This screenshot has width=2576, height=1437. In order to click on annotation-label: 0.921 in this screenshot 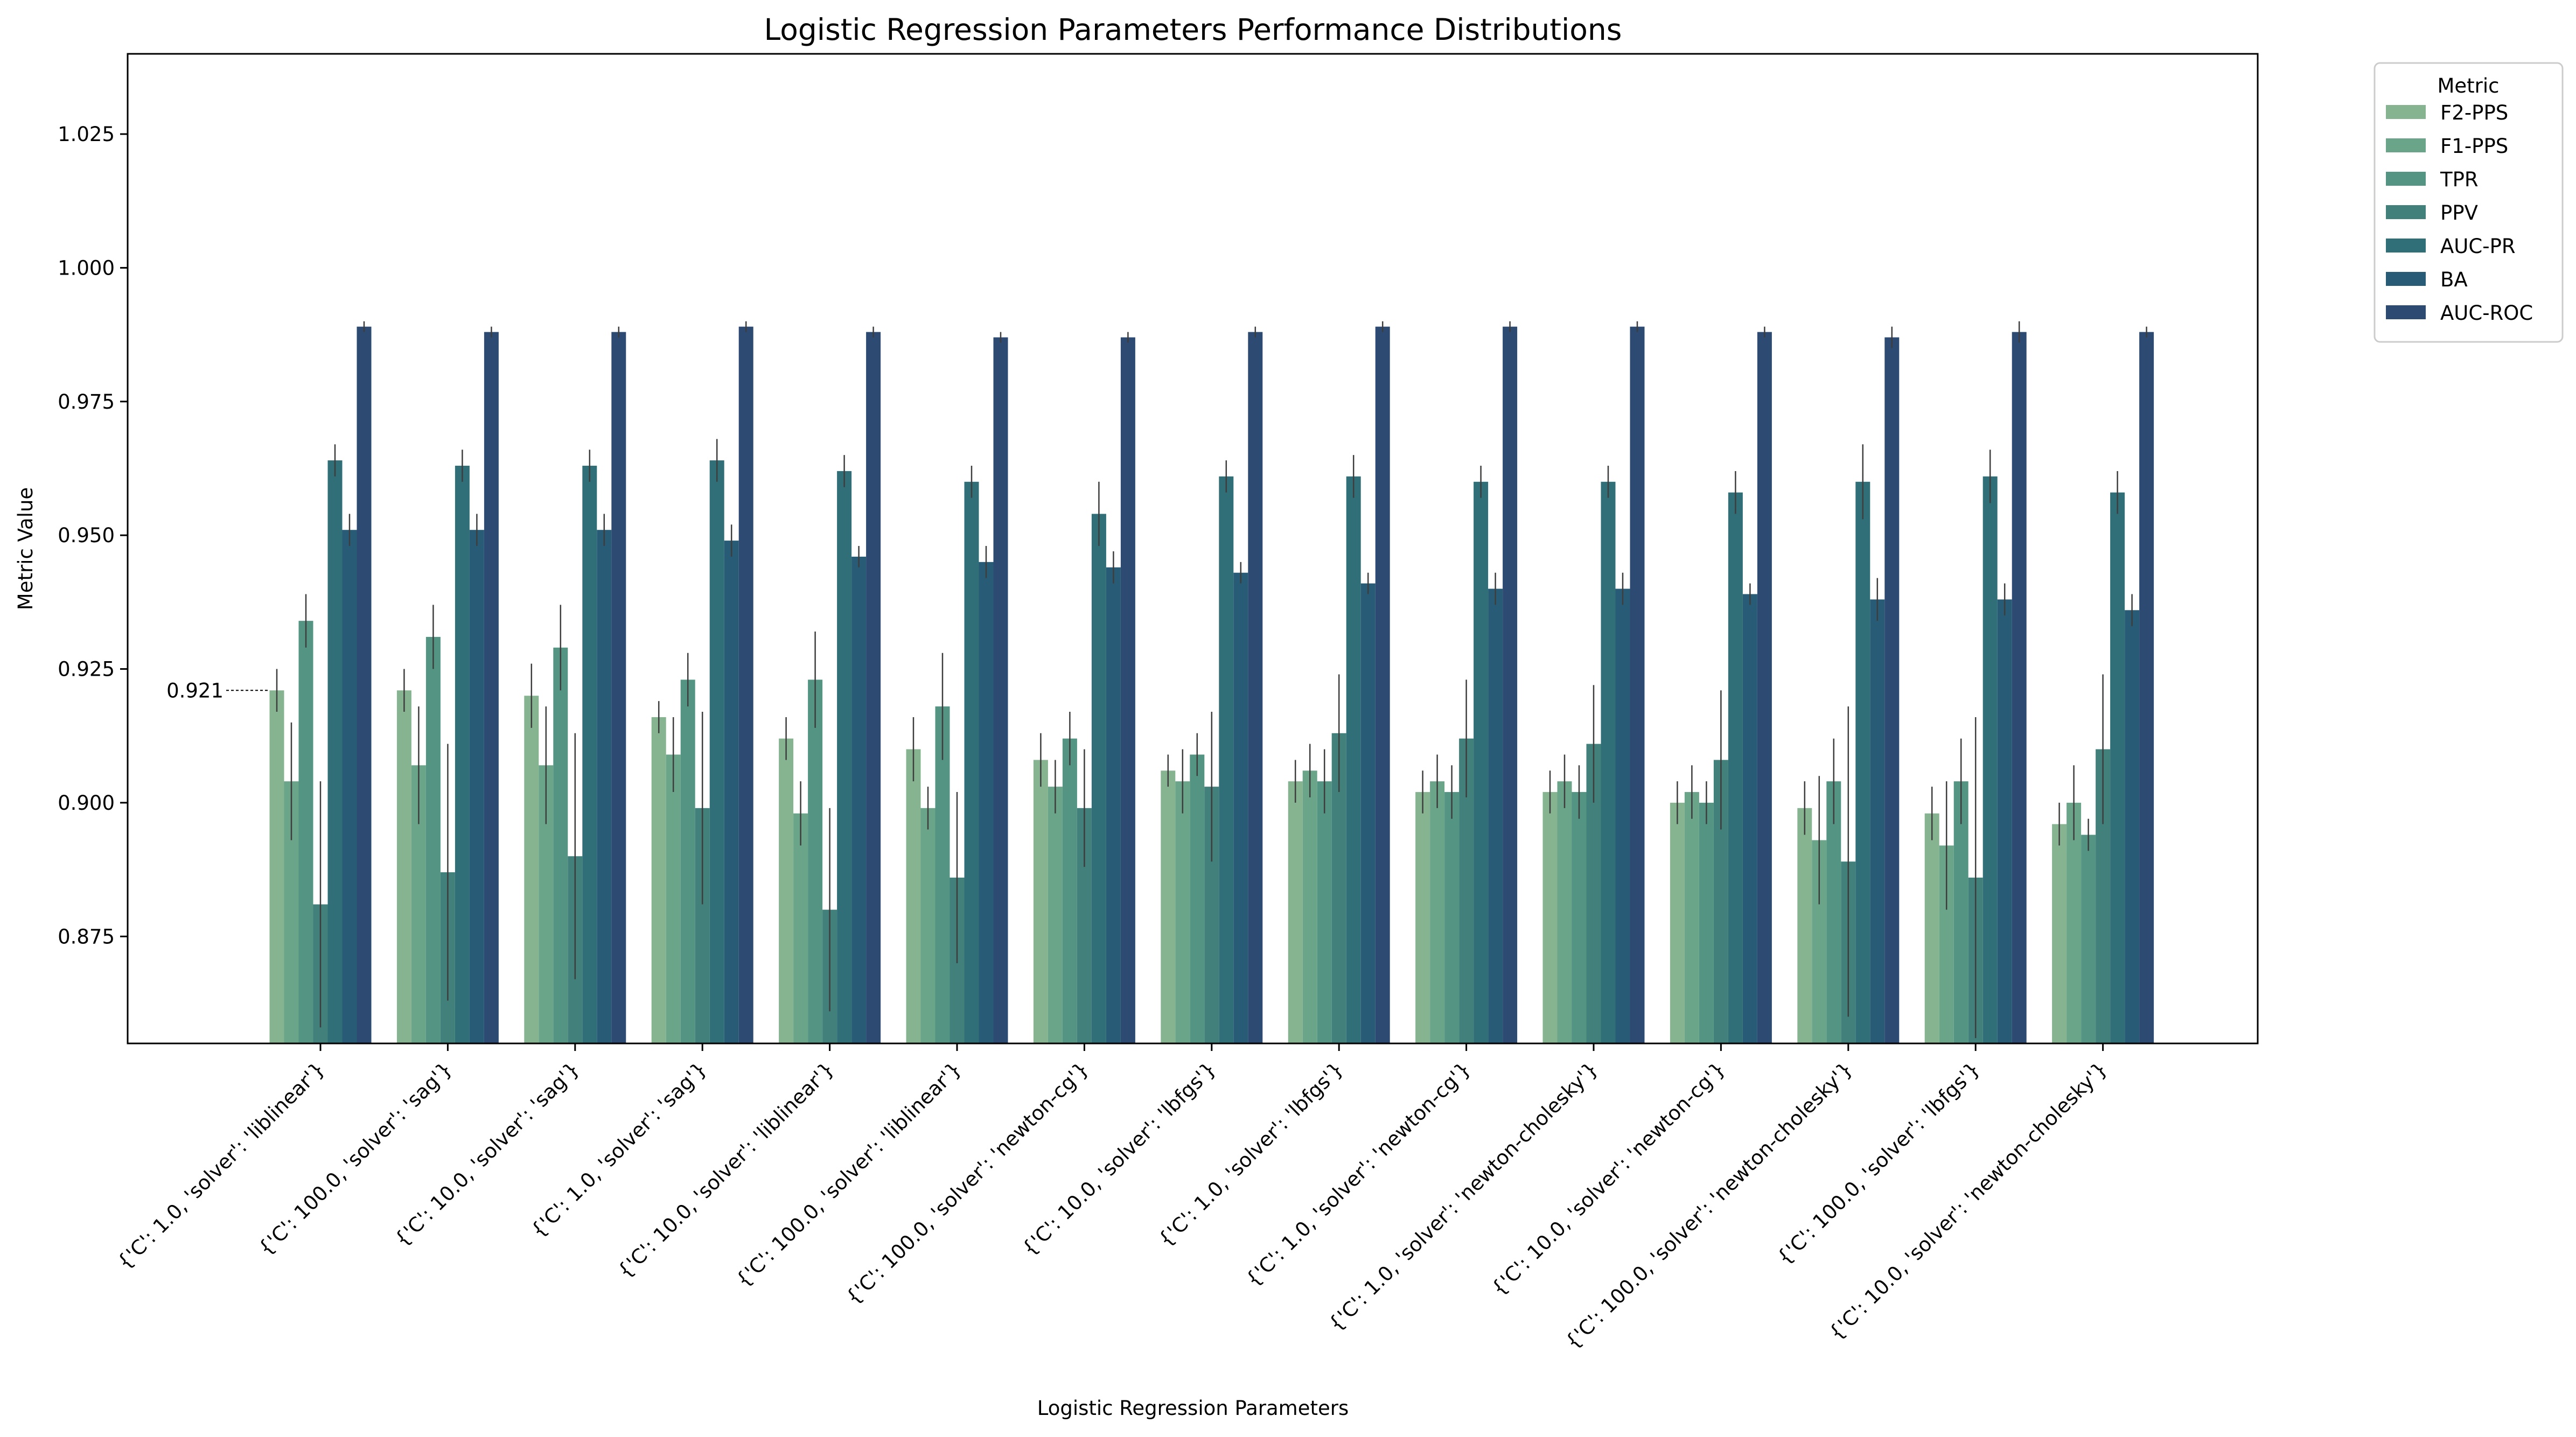, I will do `click(195, 690)`.